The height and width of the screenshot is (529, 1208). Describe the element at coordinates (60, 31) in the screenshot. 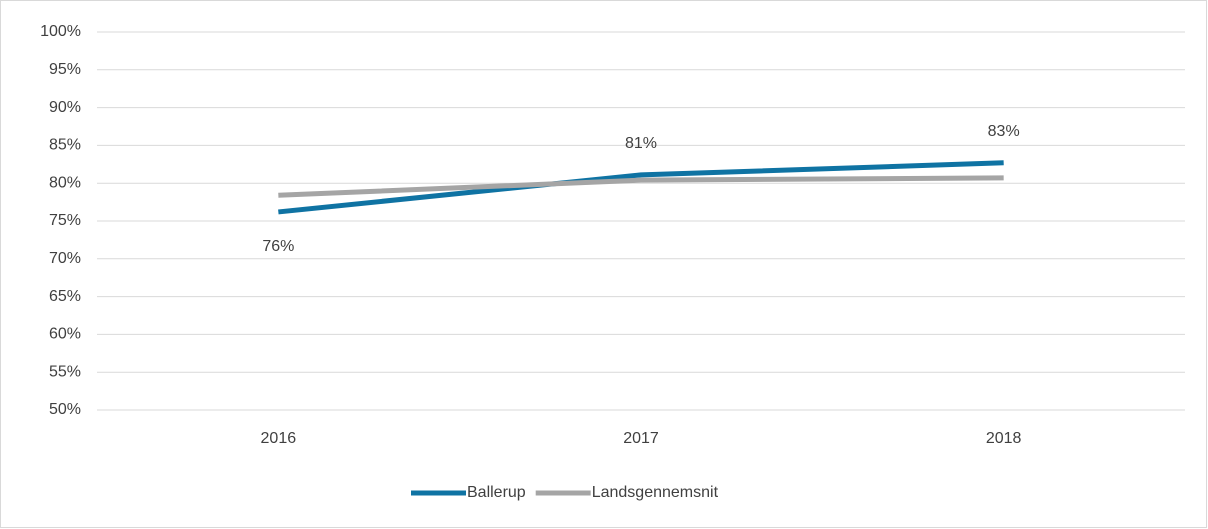

I see `y-tick-label: 100%` at that location.